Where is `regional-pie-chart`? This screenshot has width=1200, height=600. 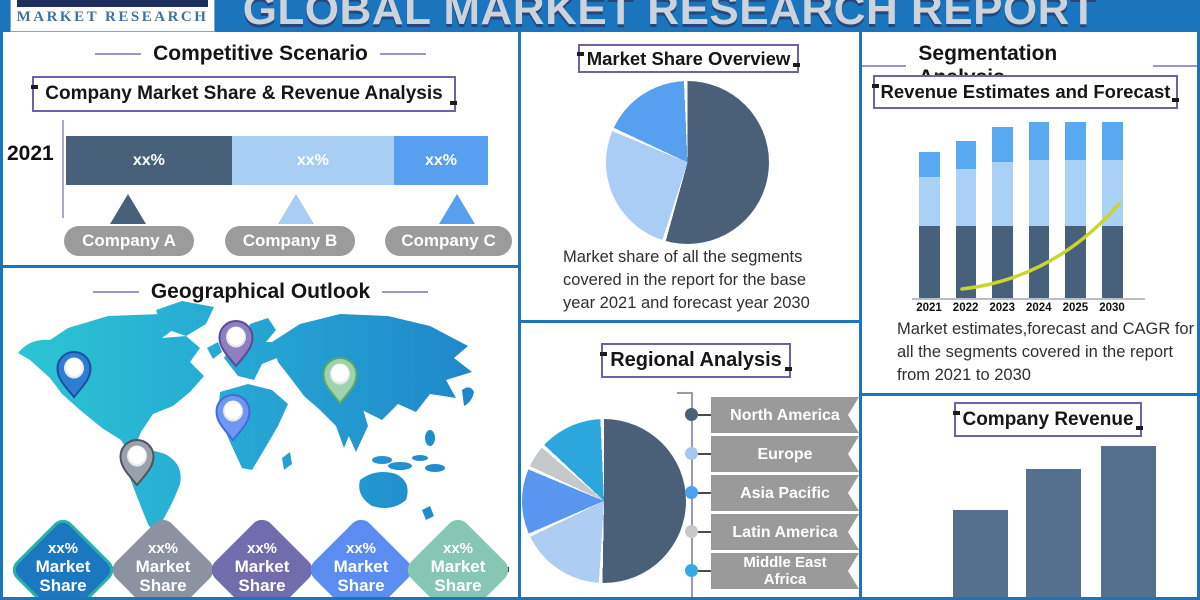 regional-pie-chart is located at coordinates (604, 501).